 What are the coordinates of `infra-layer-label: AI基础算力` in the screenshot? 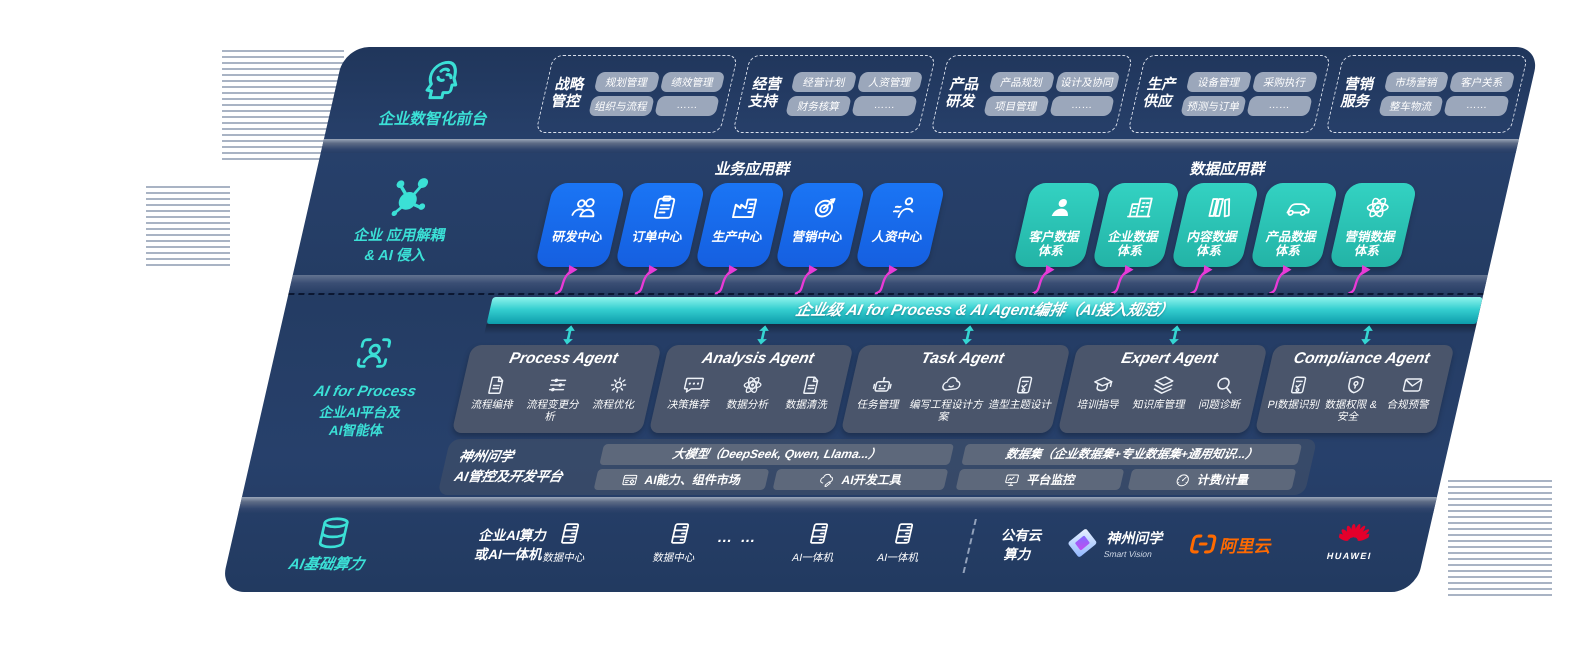 It's located at (331, 544).